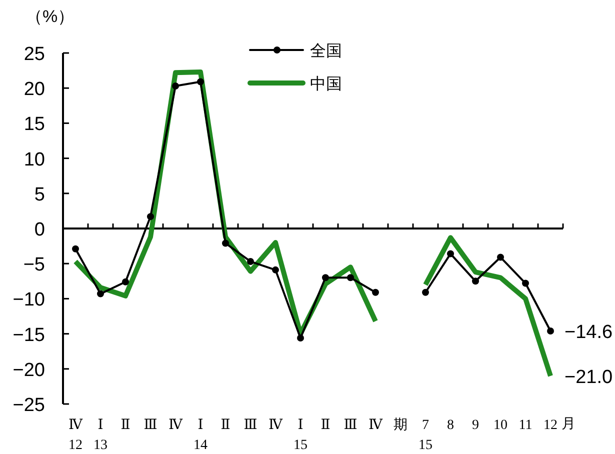  What do you see at coordinates (34, 125) in the screenshot?
I see `y-tick-label: 15` at bounding box center [34, 125].